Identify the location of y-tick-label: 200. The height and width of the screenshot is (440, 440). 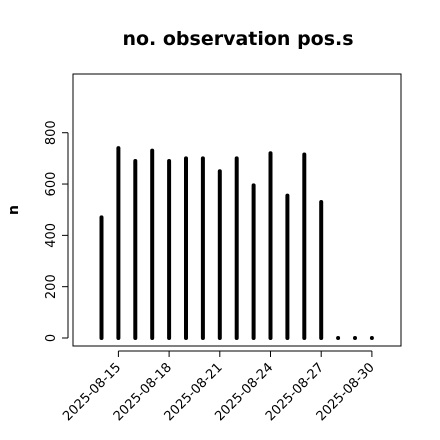
(51, 286).